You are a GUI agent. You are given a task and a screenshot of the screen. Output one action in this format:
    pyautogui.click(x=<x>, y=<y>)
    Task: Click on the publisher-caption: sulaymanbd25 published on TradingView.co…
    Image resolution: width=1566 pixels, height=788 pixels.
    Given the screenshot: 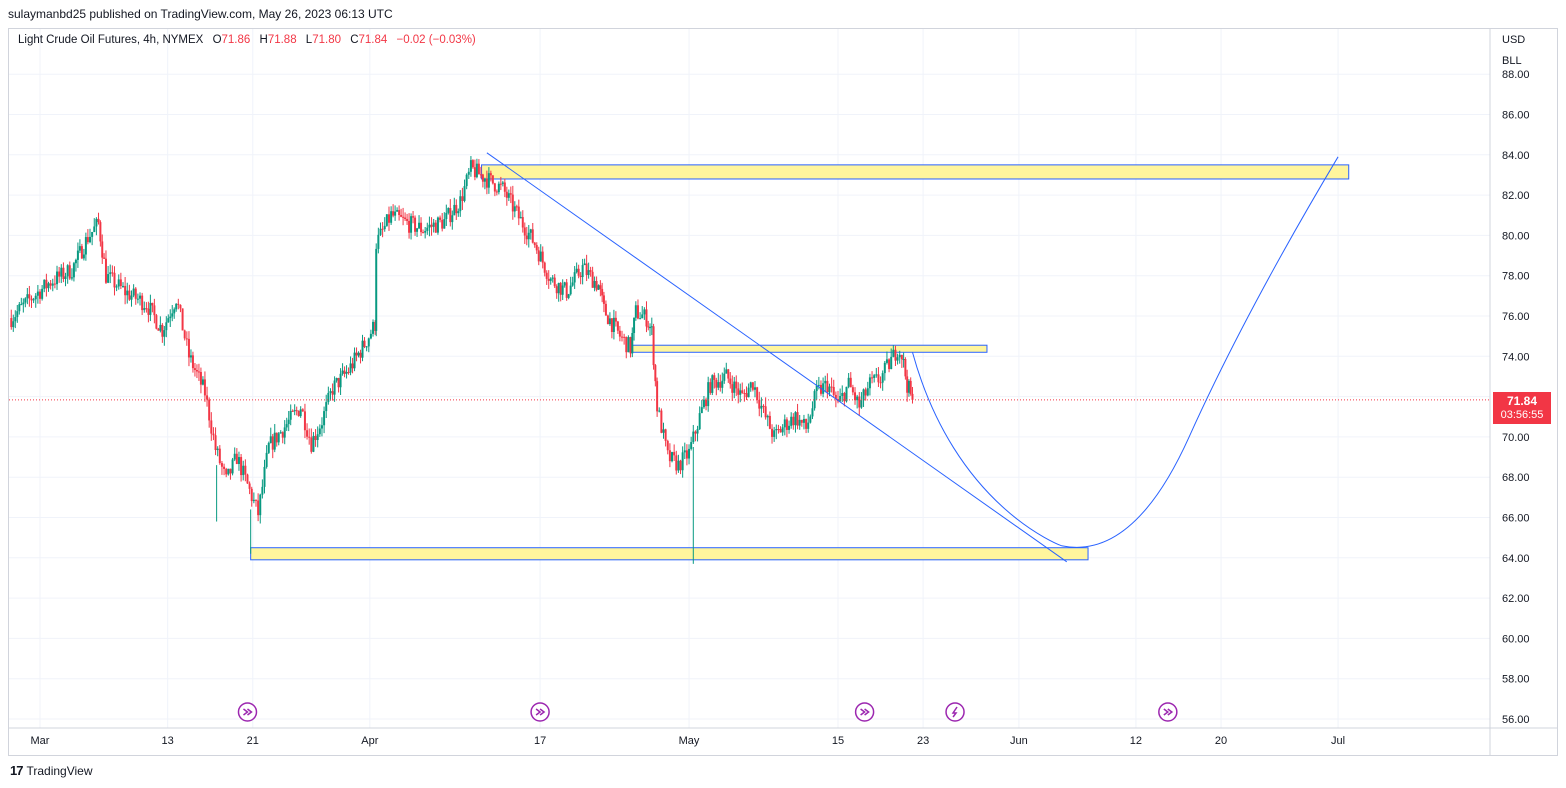 What is the action you would take?
    pyautogui.click(x=200, y=14)
    